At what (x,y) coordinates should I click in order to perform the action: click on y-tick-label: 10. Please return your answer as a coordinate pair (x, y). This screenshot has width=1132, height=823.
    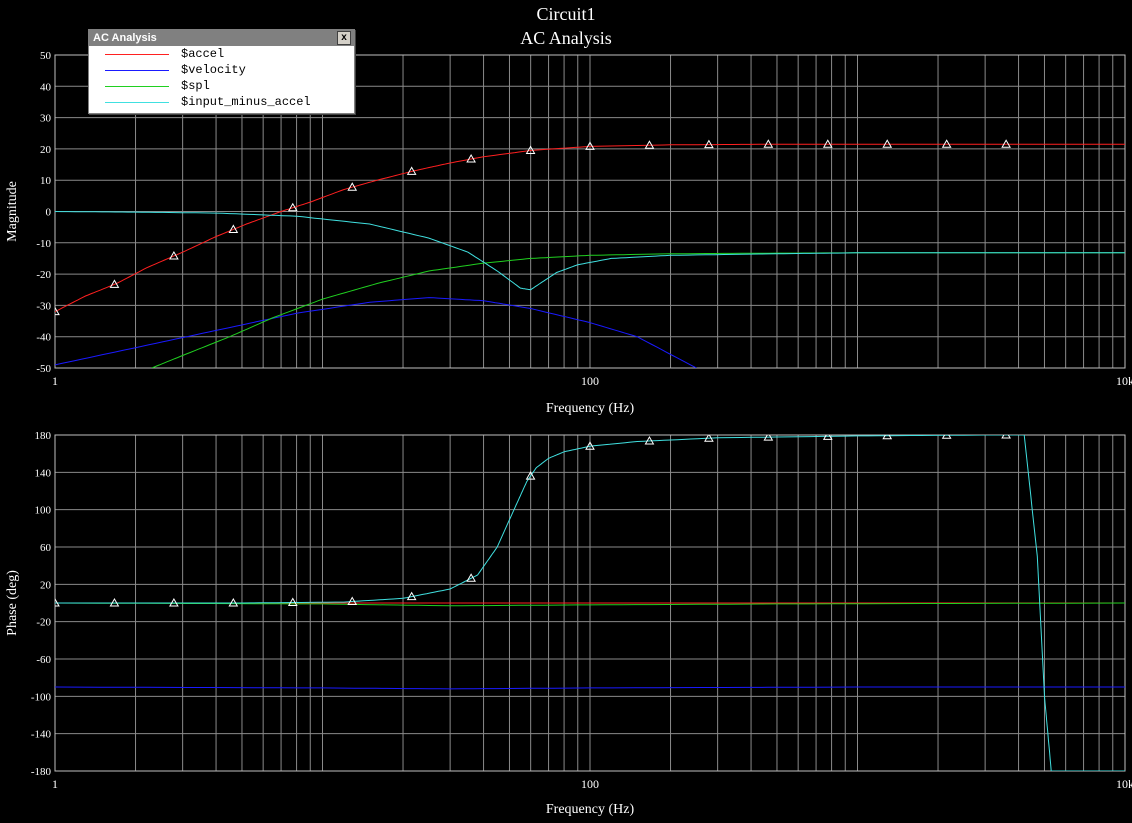
    Looking at the image, I should click on (46, 181).